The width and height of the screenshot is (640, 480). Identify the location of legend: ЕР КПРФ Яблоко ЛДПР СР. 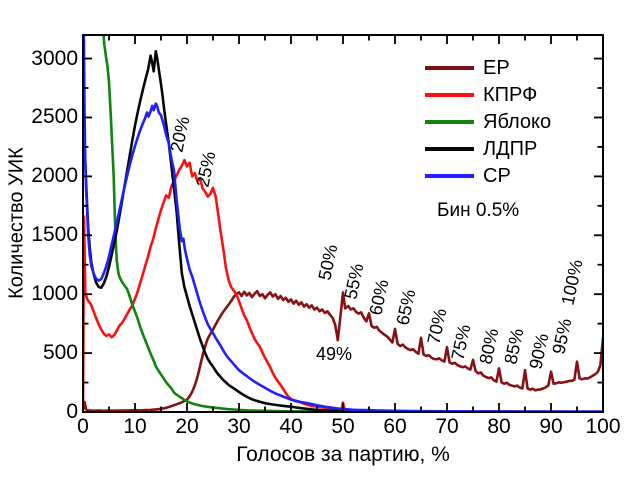
(488, 121).